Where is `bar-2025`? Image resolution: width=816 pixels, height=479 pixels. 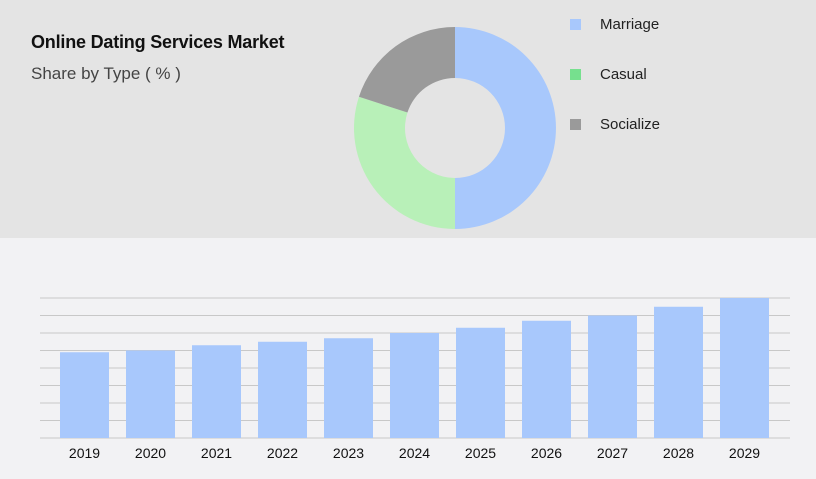 bar-2025 is located at coordinates (480, 382).